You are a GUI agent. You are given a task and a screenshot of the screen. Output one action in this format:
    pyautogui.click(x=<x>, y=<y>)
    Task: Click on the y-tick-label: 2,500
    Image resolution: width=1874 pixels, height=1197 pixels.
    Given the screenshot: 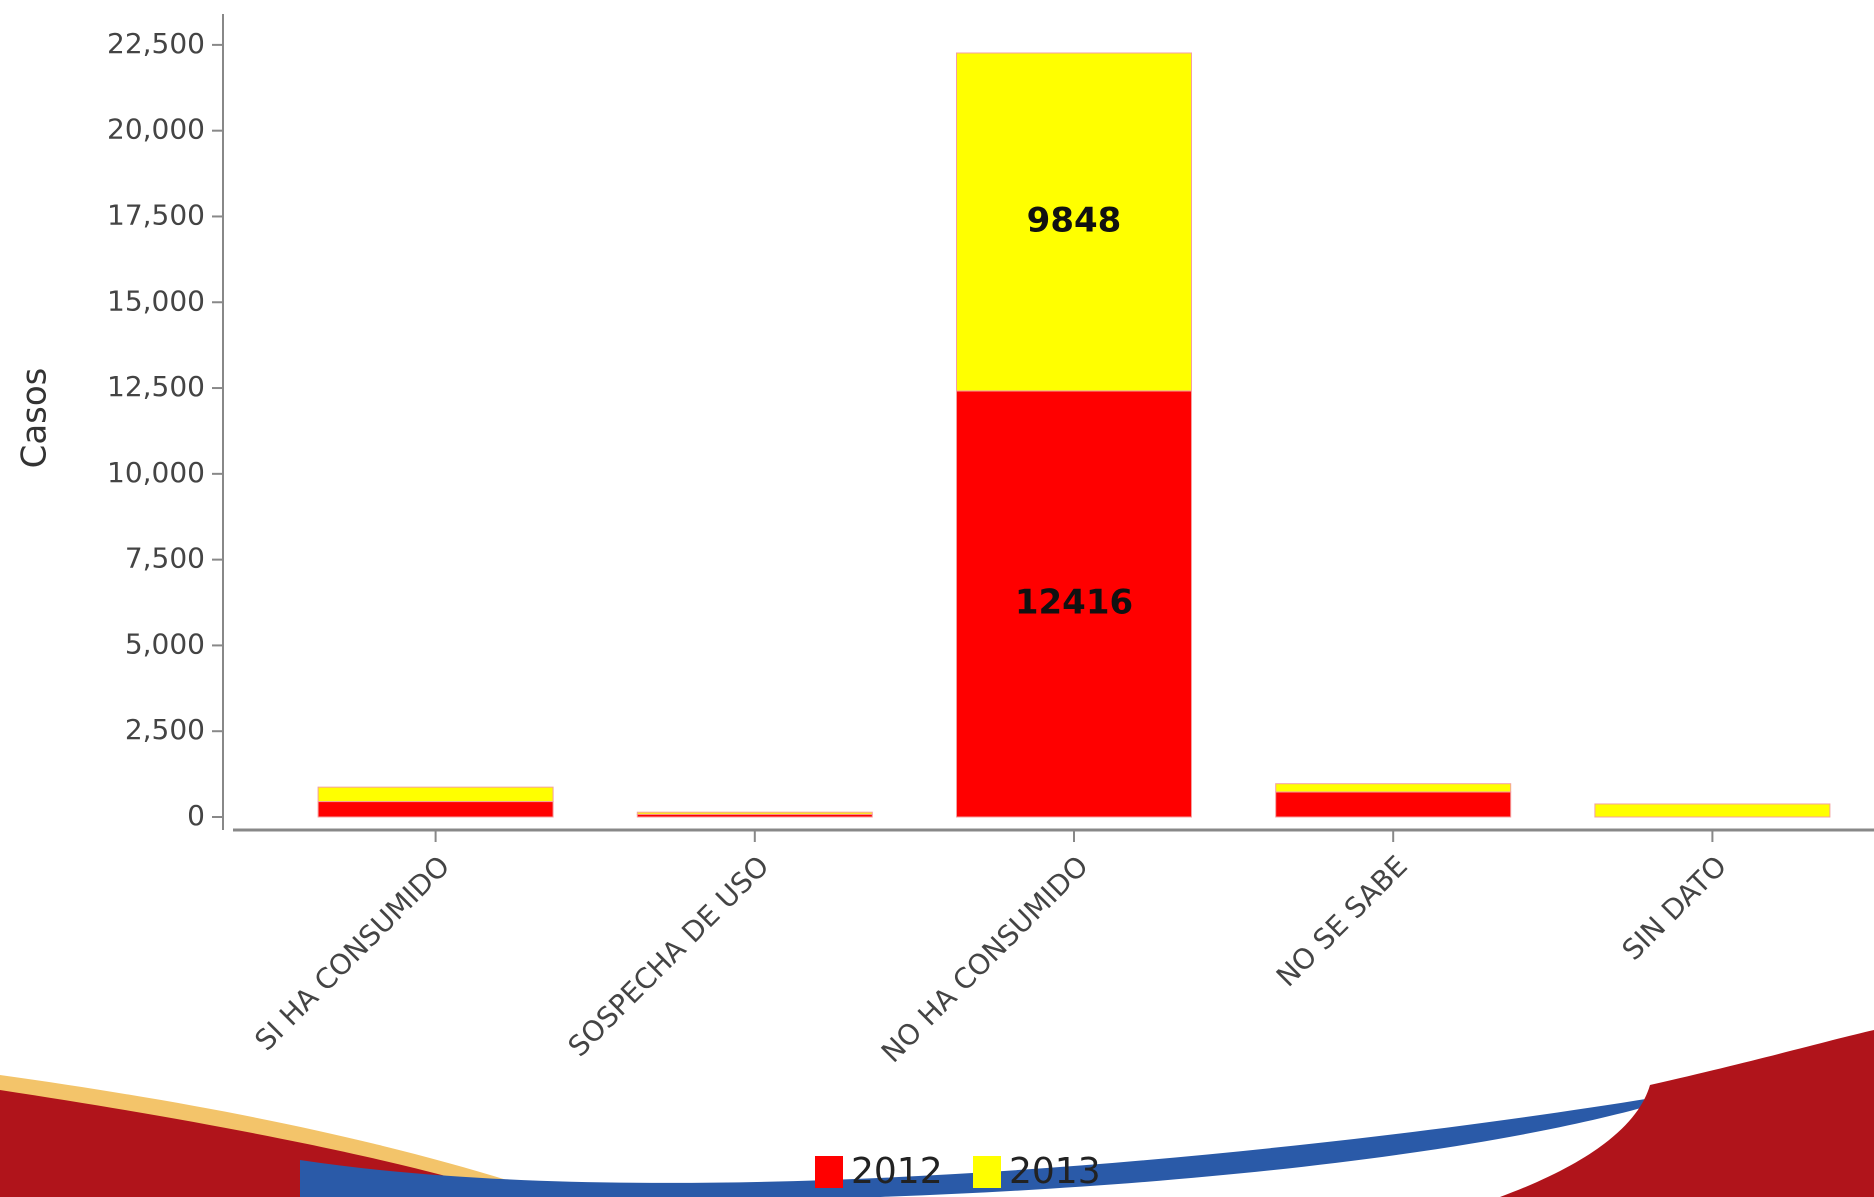 What is the action you would take?
    pyautogui.click(x=165, y=729)
    